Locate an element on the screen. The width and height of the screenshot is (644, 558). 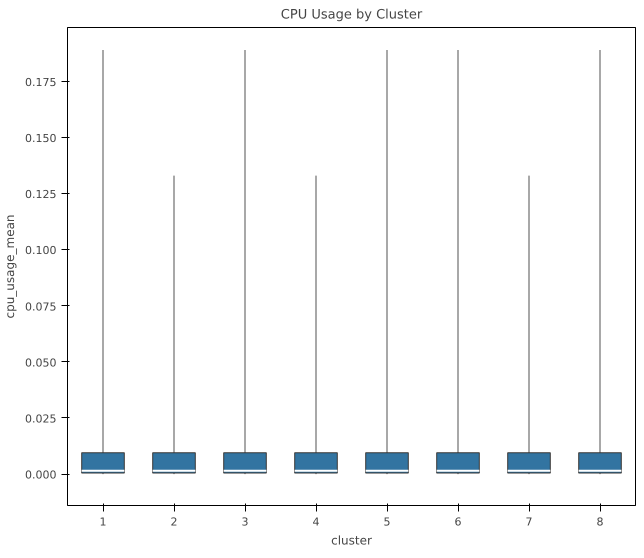
y-tick-label: 0.125 is located at coordinates (41, 195).